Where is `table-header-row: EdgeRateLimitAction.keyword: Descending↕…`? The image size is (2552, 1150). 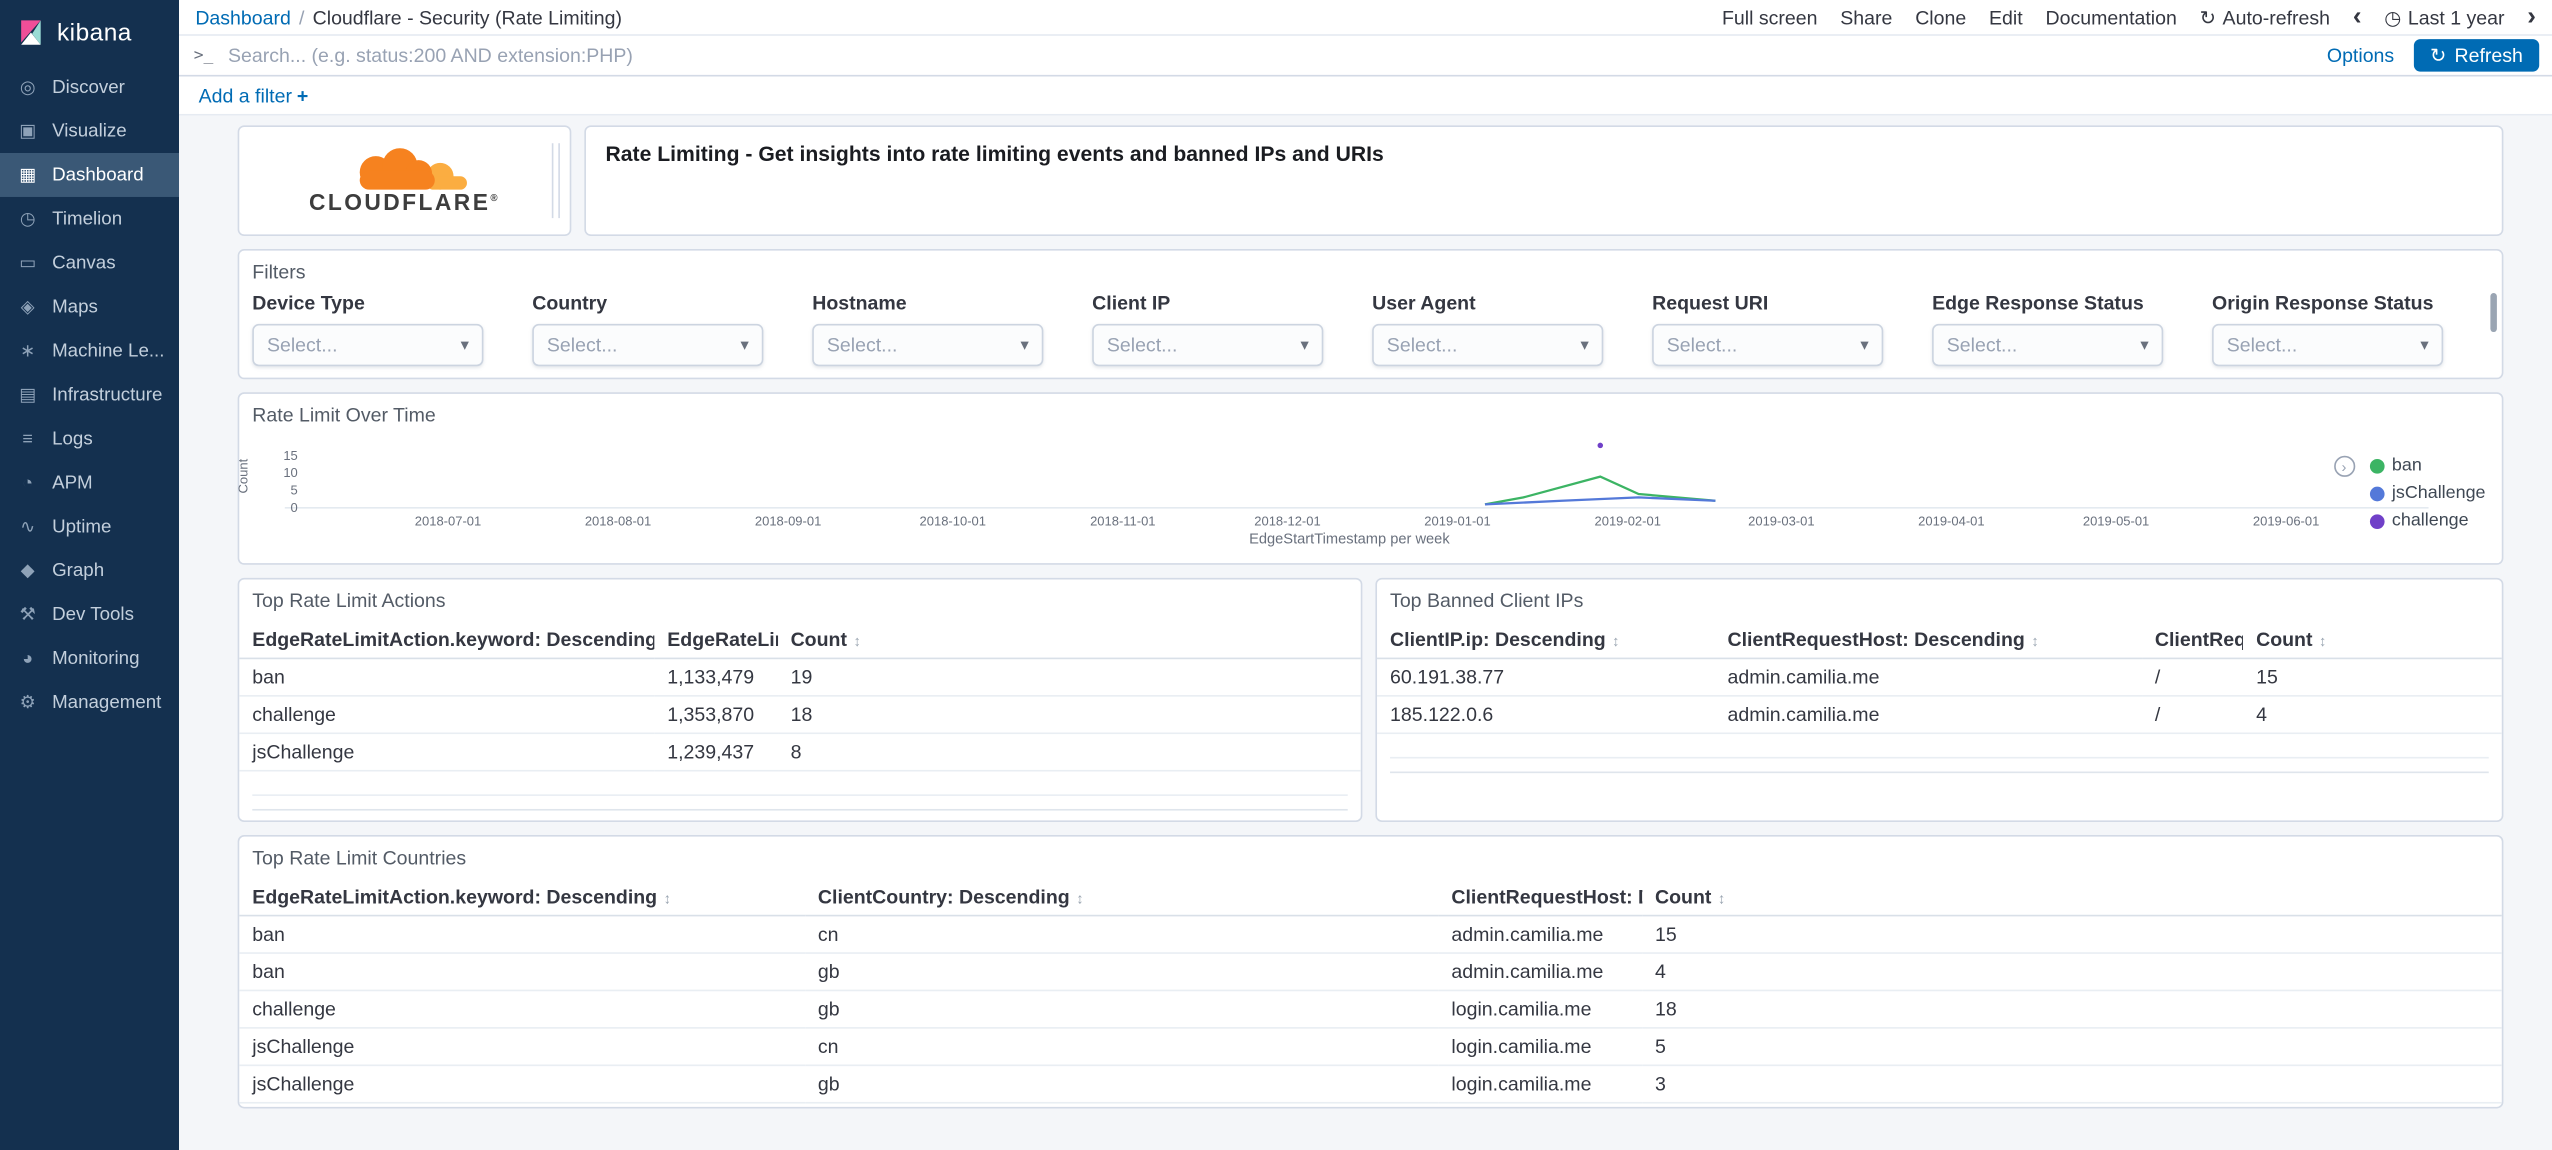
table-header-row: EdgeRateLimitAction.keyword: Descending↕… is located at coordinates (1370, 897).